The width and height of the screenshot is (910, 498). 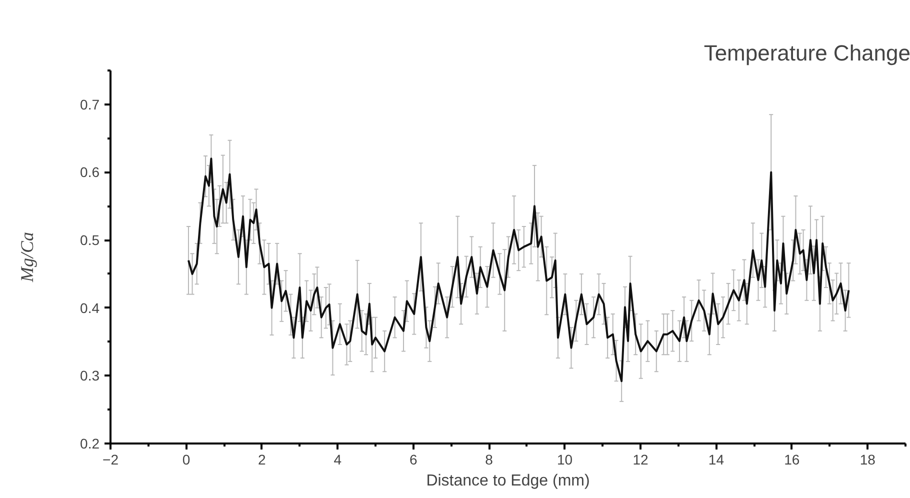 I want to click on x-tick-label: 18, so click(x=868, y=460).